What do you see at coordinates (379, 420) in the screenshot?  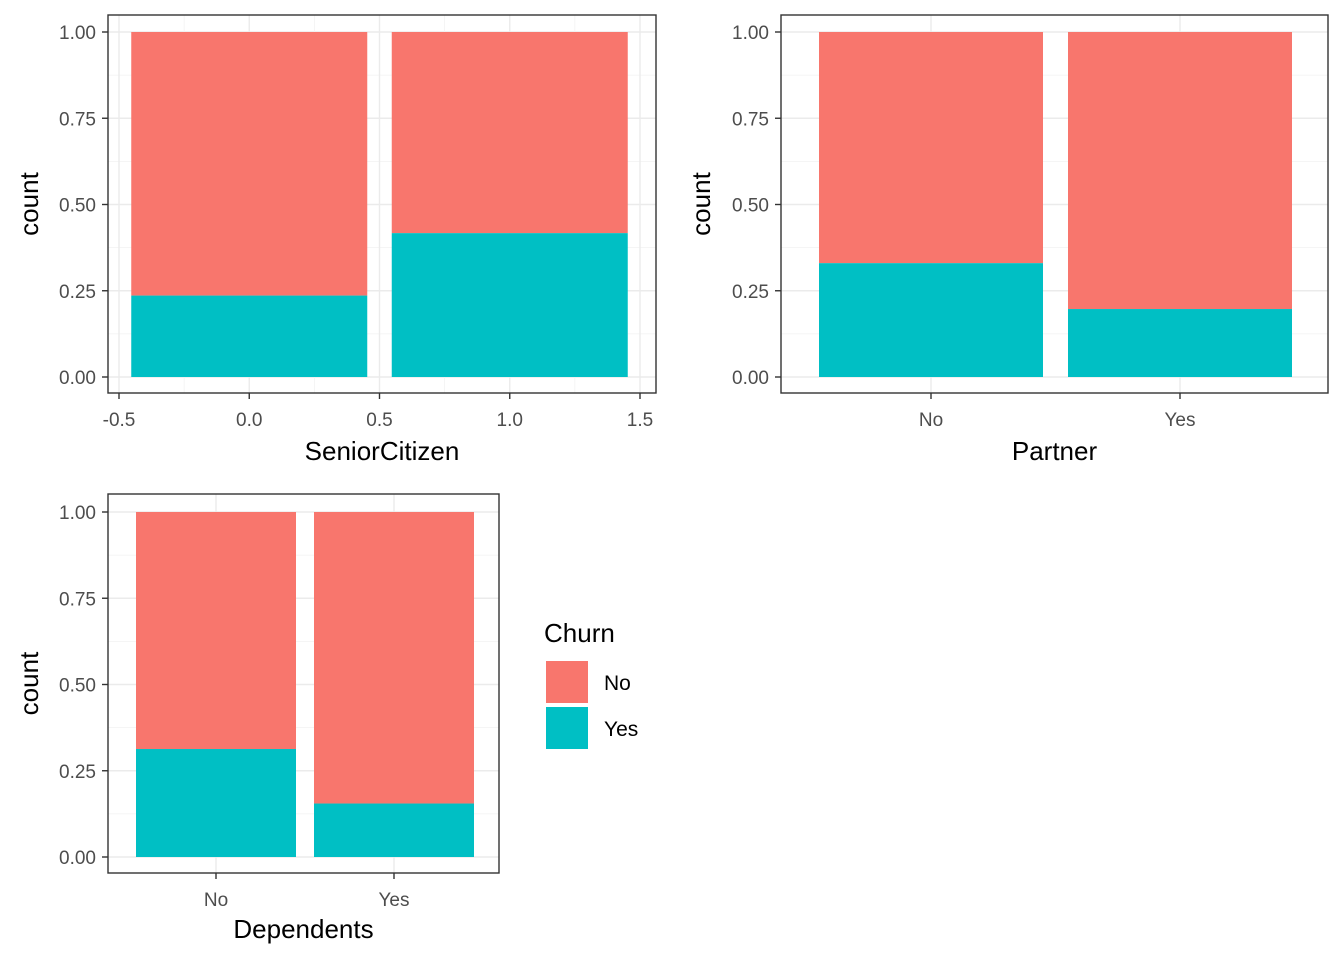 I see `x-tick-label: 0.5` at bounding box center [379, 420].